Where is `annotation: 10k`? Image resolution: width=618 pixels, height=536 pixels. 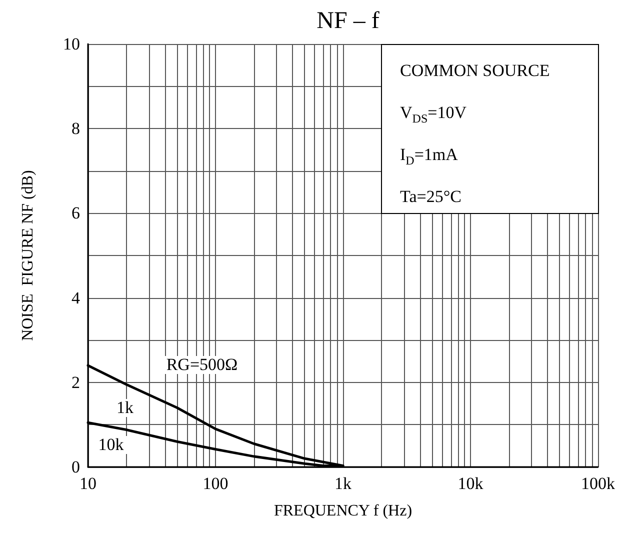 annotation: 10k is located at coordinates (111, 444).